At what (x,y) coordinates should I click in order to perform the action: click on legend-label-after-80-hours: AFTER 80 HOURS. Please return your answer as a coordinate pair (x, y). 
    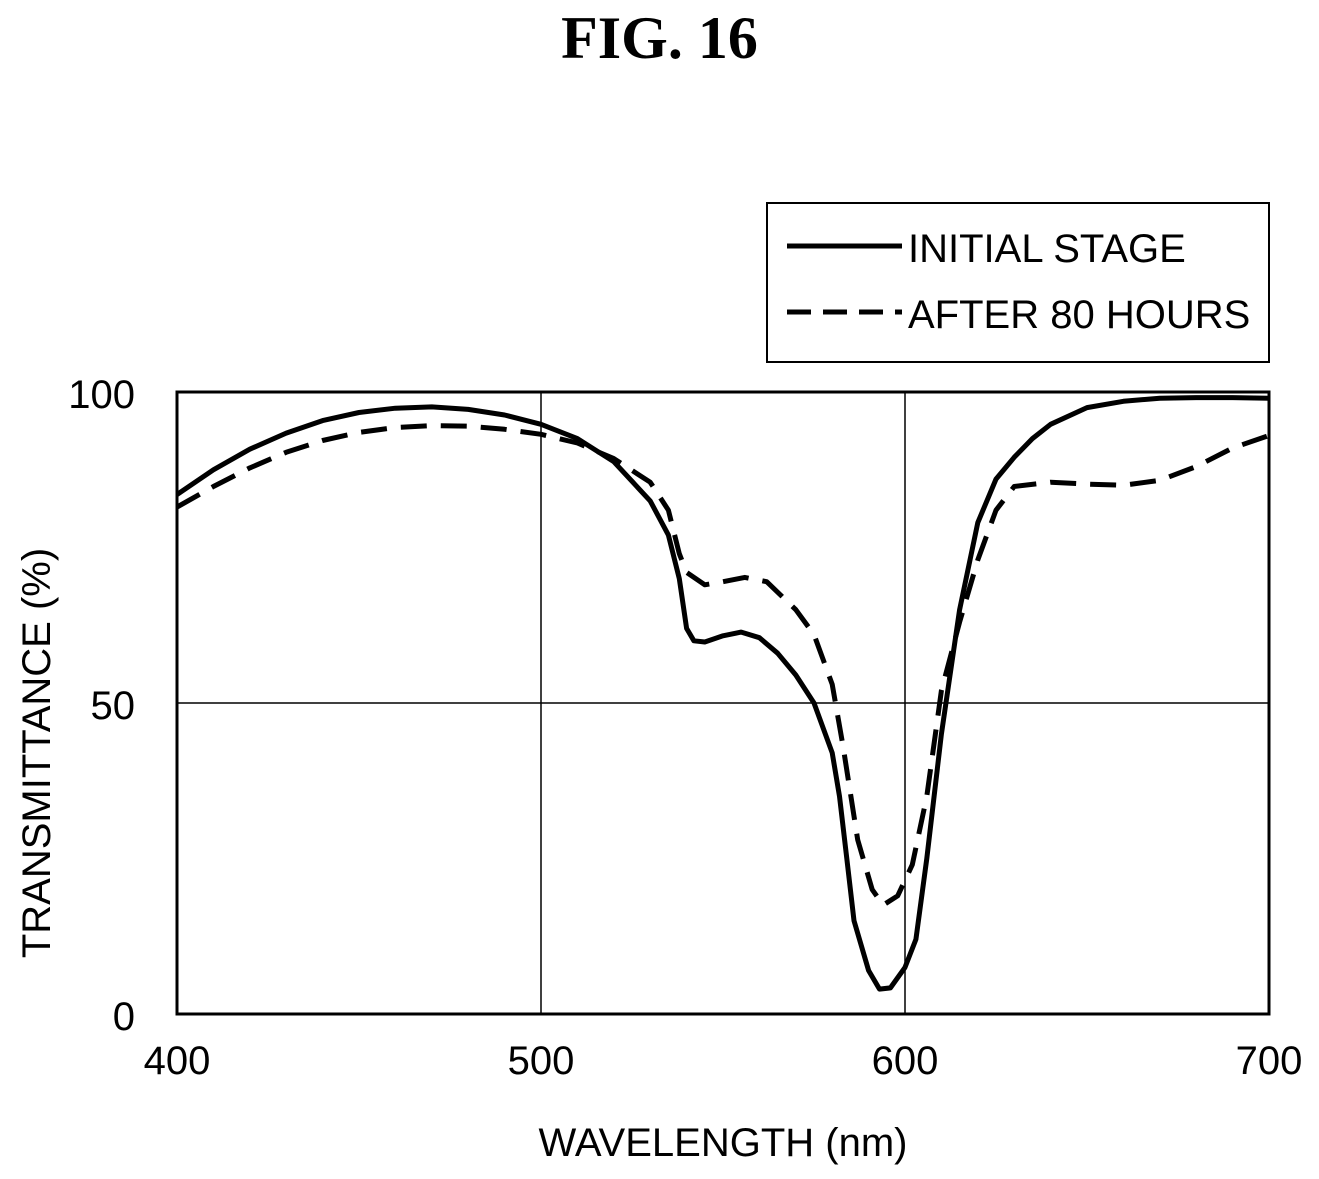
    Looking at the image, I should click on (1079, 315).